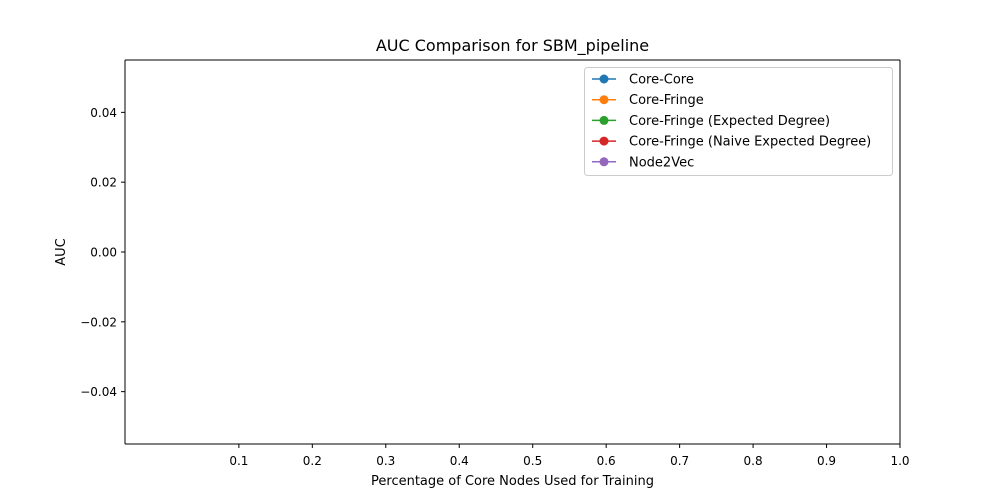  What do you see at coordinates (459, 461) in the screenshot?
I see `x-tick-label: 0.4` at bounding box center [459, 461].